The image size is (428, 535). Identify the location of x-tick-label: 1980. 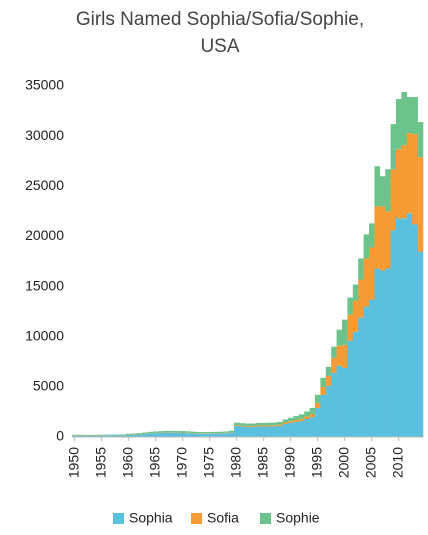
(235, 462).